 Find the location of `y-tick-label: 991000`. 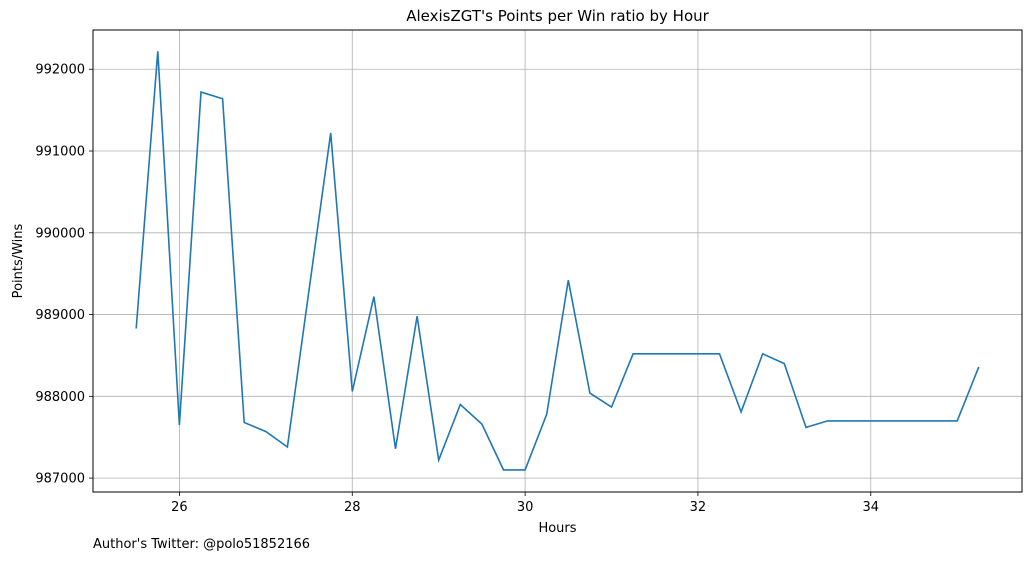

y-tick-label: 991000 is located at coordinates (60, 152).